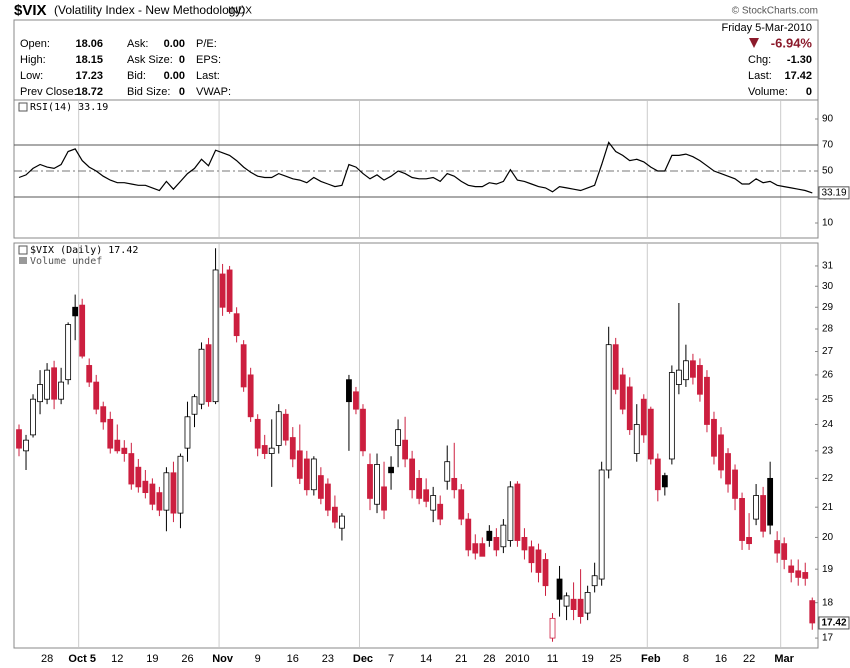 The width and height of the screenshot is (850, 668). I want to click on y-tick-label: 10, so click(828, 223).